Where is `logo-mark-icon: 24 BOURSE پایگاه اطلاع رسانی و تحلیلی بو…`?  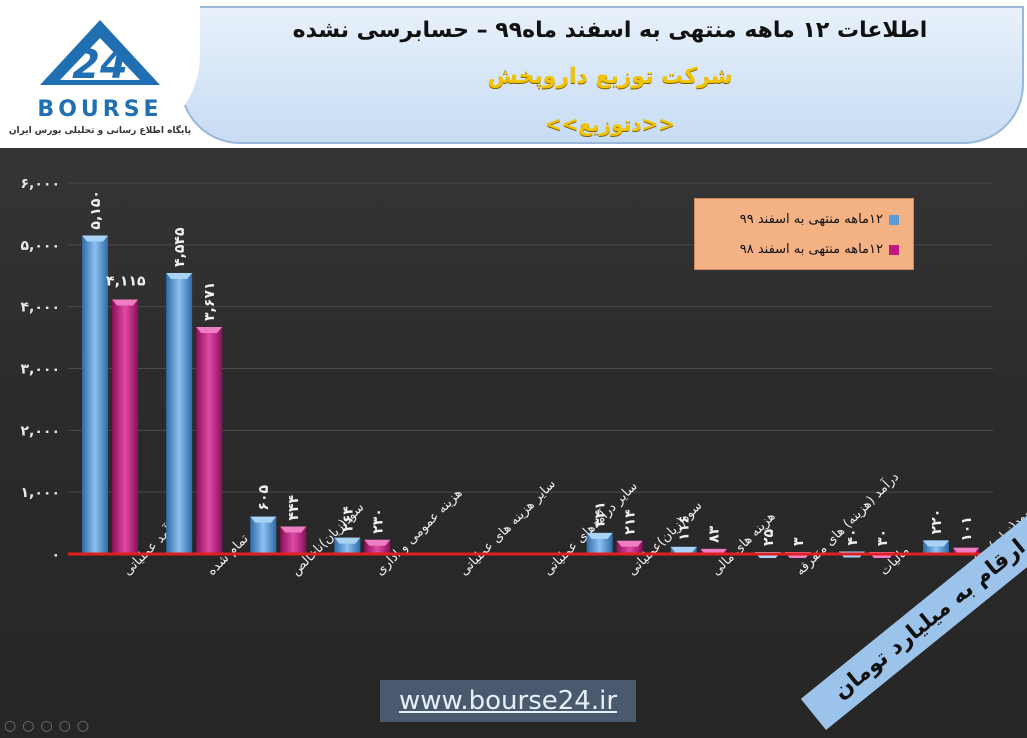
logo-mark-icon: 24 BOURSE پایگاه اطلاع رسانی و تحلیلی بو… is located at coordinates (100, 78).